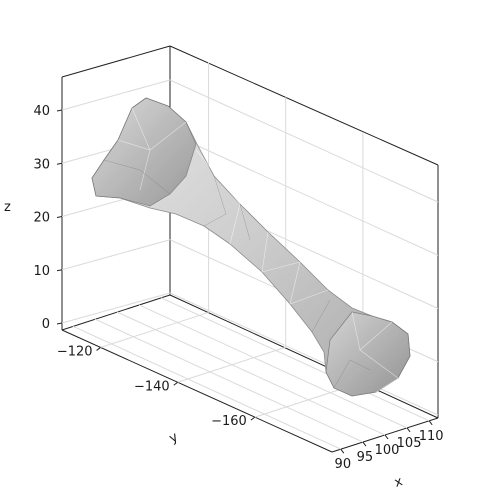 Image resolution: width=500 pixels, height=500 pixels. I want to click on x-axis-title: x, so click(399, 482).